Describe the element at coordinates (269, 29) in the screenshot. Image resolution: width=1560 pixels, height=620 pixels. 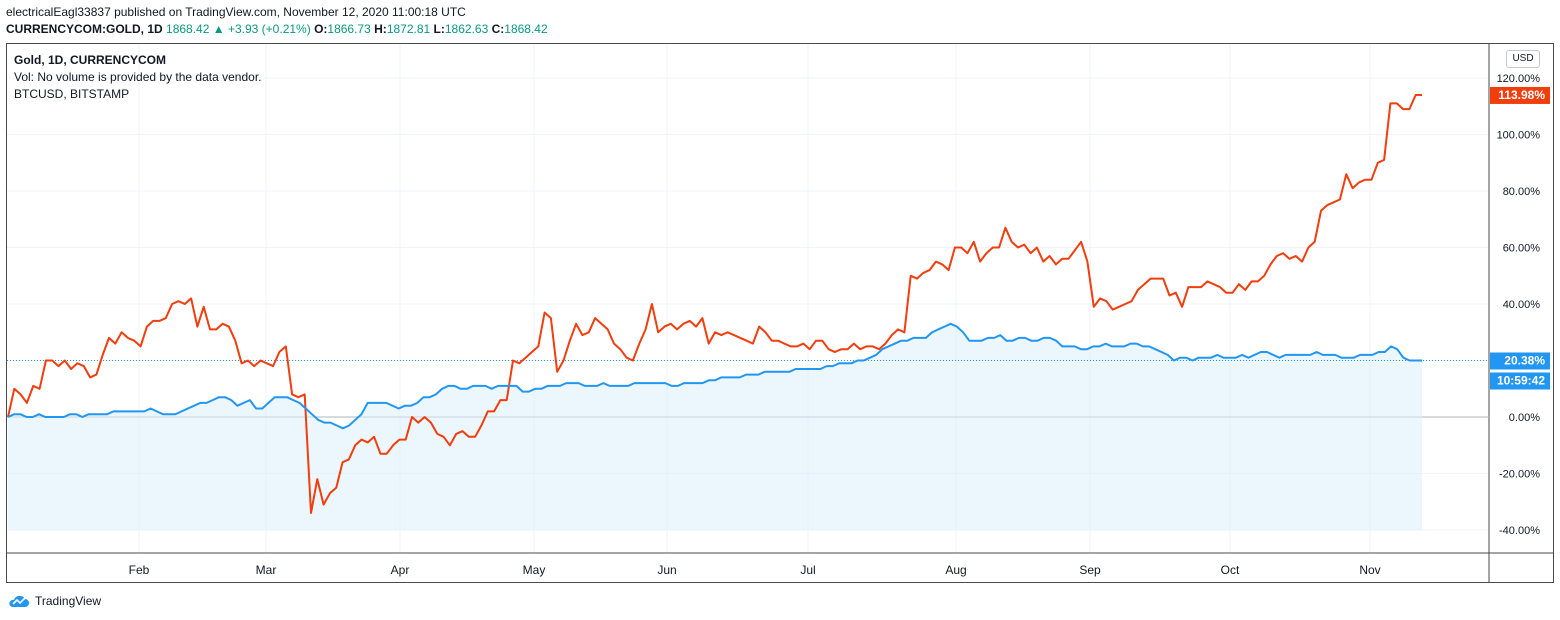
I see `price-change: +3.93 (+0.21%)` at that location.